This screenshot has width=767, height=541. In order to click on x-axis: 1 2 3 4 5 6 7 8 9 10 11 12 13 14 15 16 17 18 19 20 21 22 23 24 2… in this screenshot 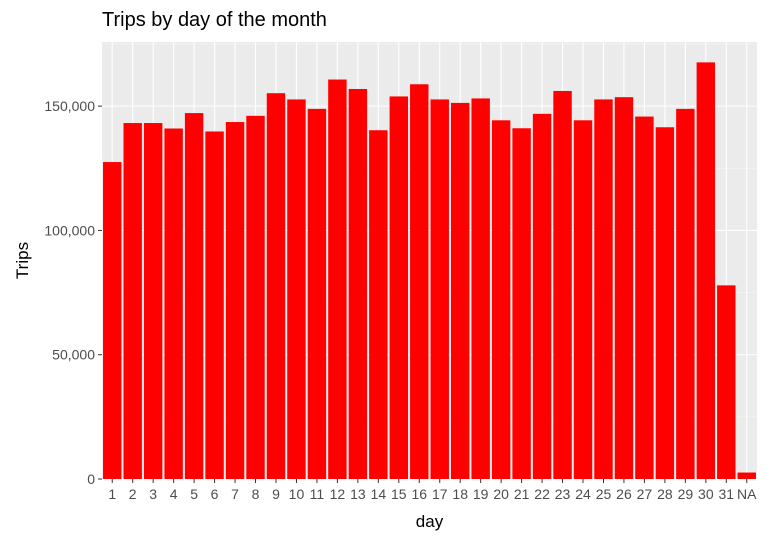, I will do `click(432, 490)`.